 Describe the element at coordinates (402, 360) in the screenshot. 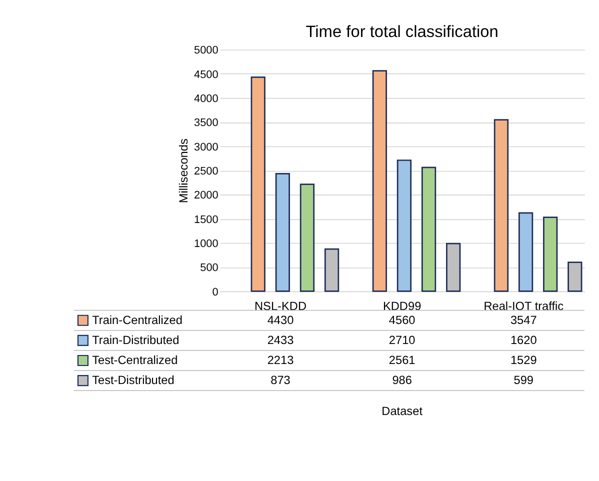

I see `data-label: 2561` at that location.